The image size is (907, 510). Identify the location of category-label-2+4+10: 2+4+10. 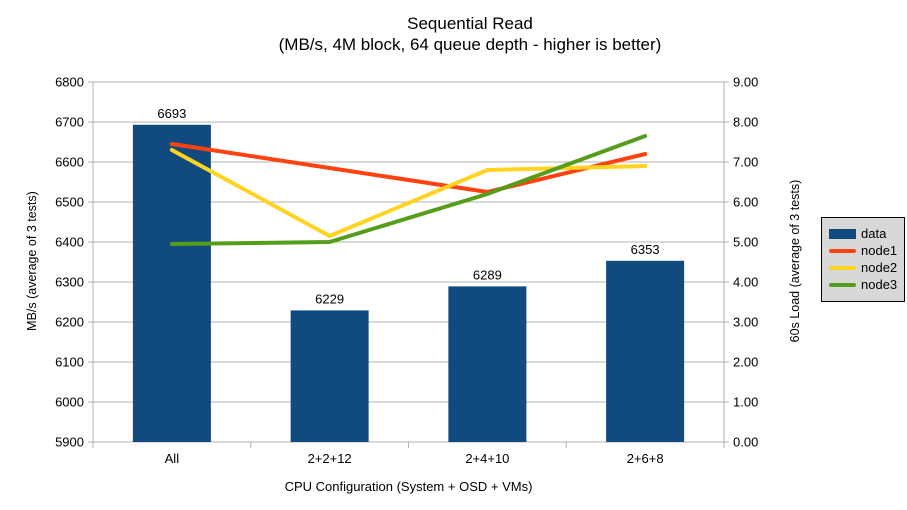
(487, 458).